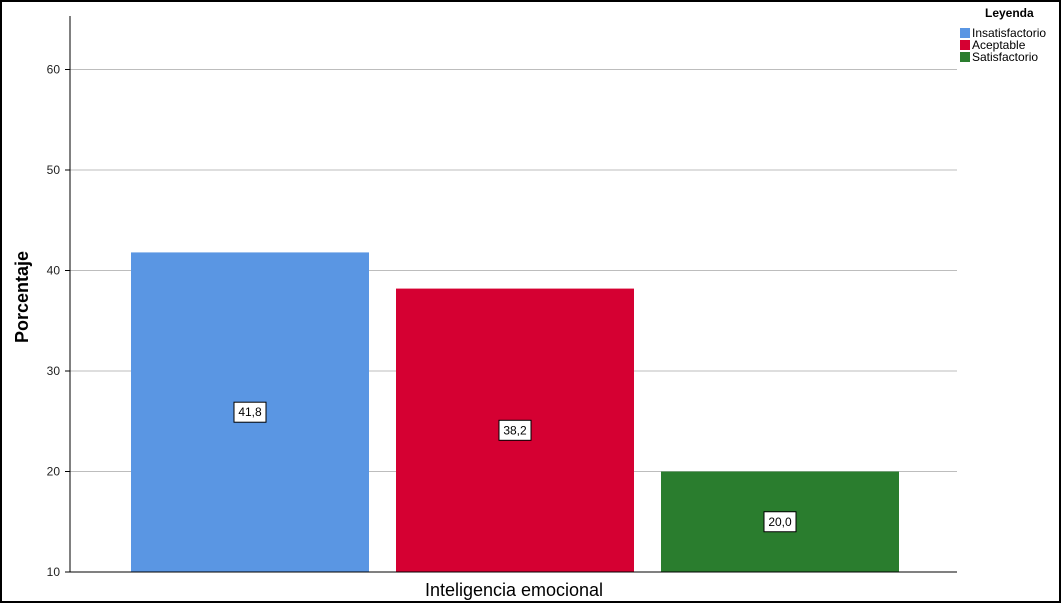 The height and width of the screenshot is (603, 1061). What do you see at coordinates (54, 572) in the screenshot?
I see `y-tick-label: 10` at bounding box center [54, 572].